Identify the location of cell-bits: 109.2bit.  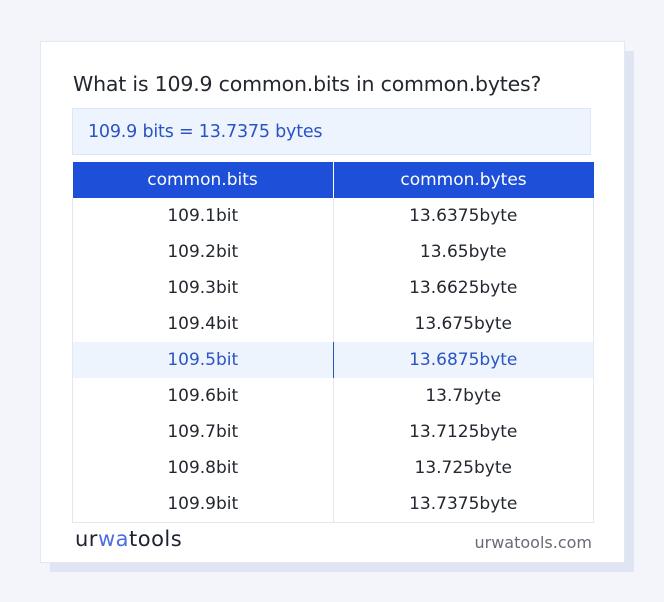
(203, 252).